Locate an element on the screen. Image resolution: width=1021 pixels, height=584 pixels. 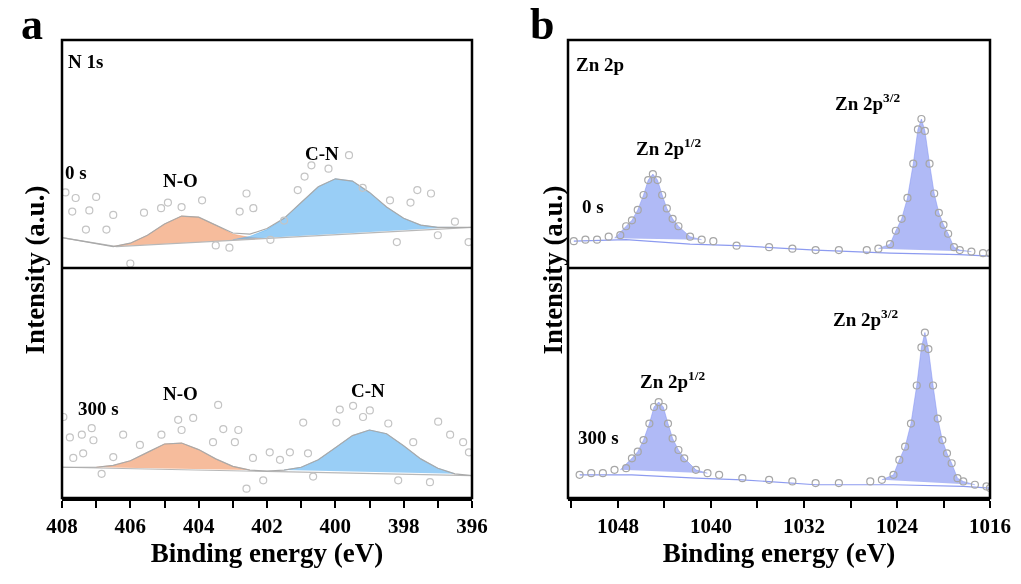
x-tick-label: 406 is located at coordinates (130, 525).